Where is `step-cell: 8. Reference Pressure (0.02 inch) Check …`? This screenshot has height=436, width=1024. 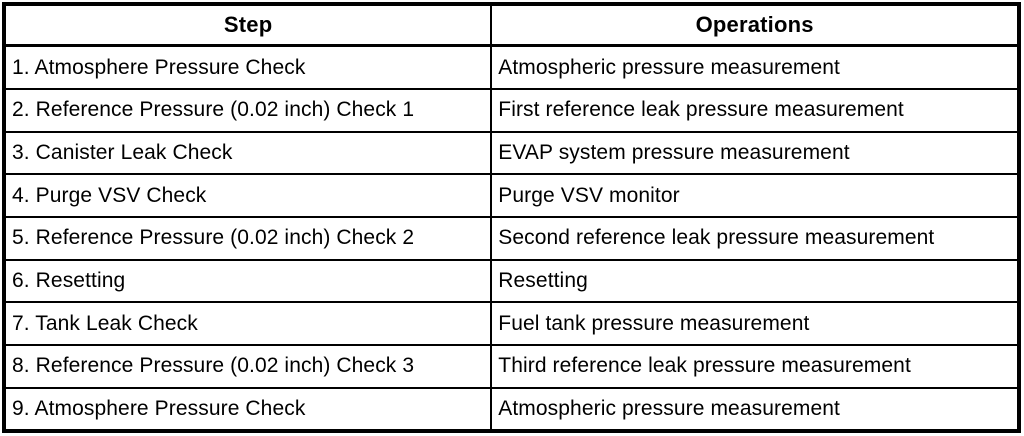
step-cell: 8. Reference Pressure (0.02 inch) Check … is located at coordinates (249, 366).